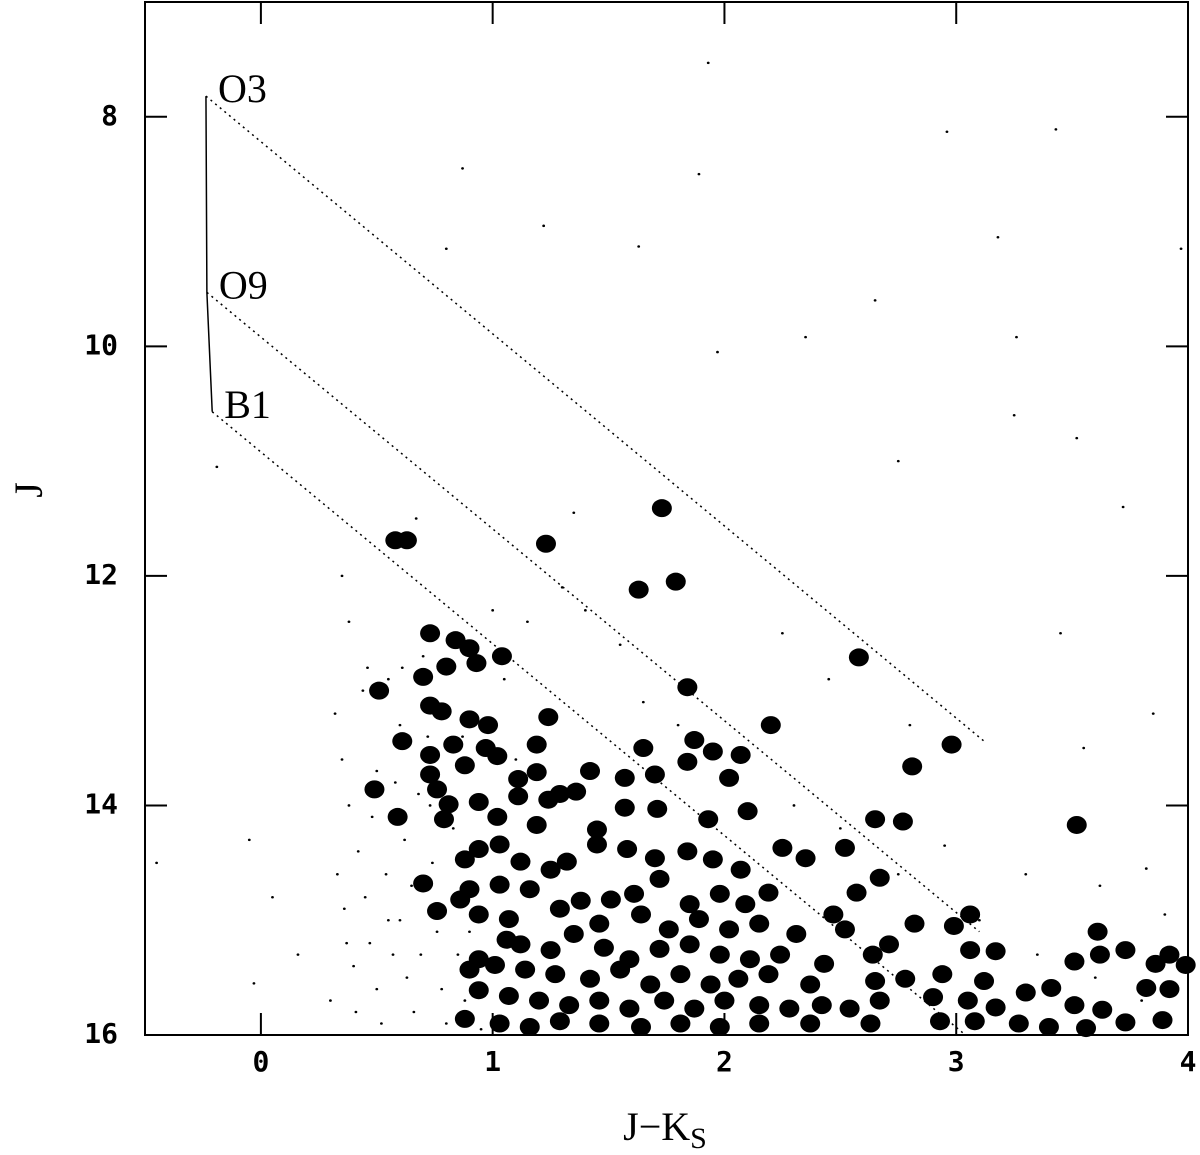  What do you see at coordinates (492, 1061) in the screenshot?
I see `x-tick-label: 1` at bounding box center [492, 1061].